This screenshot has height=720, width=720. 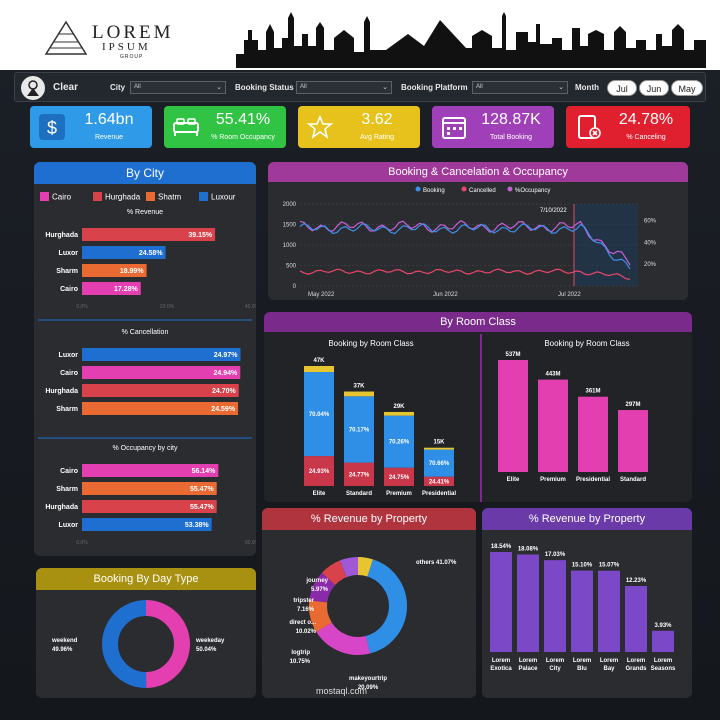 I want to click on bar-value-label: 17.03%, so click(x=555, y=555).